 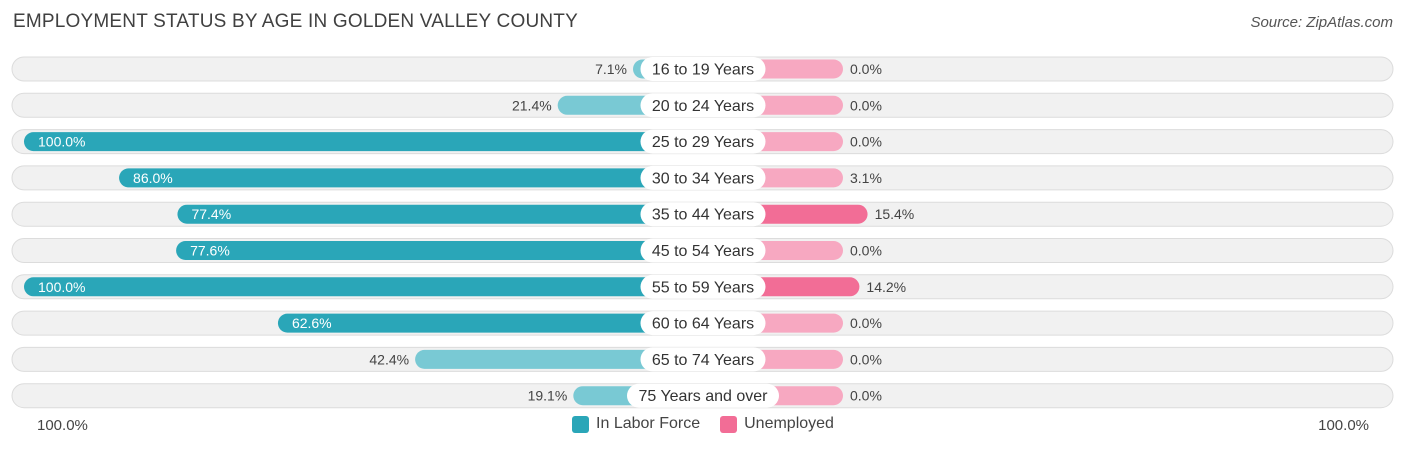 I want to click on labor-force-value-label: 86.0%, so click(x=153, y=178).